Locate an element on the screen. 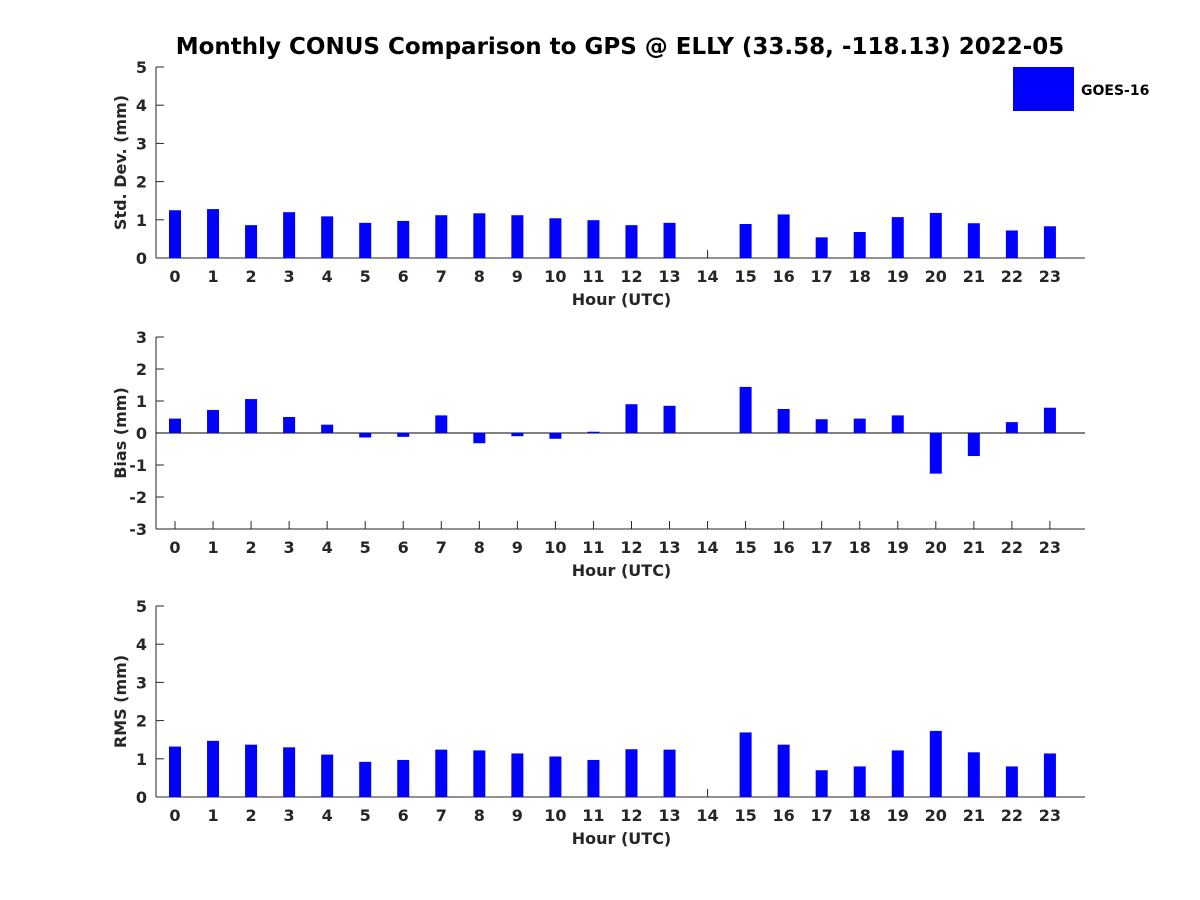 The width and height of the screenshot is (1200, 900). x-tick-label: 21 is located at coordinates (974, 815).